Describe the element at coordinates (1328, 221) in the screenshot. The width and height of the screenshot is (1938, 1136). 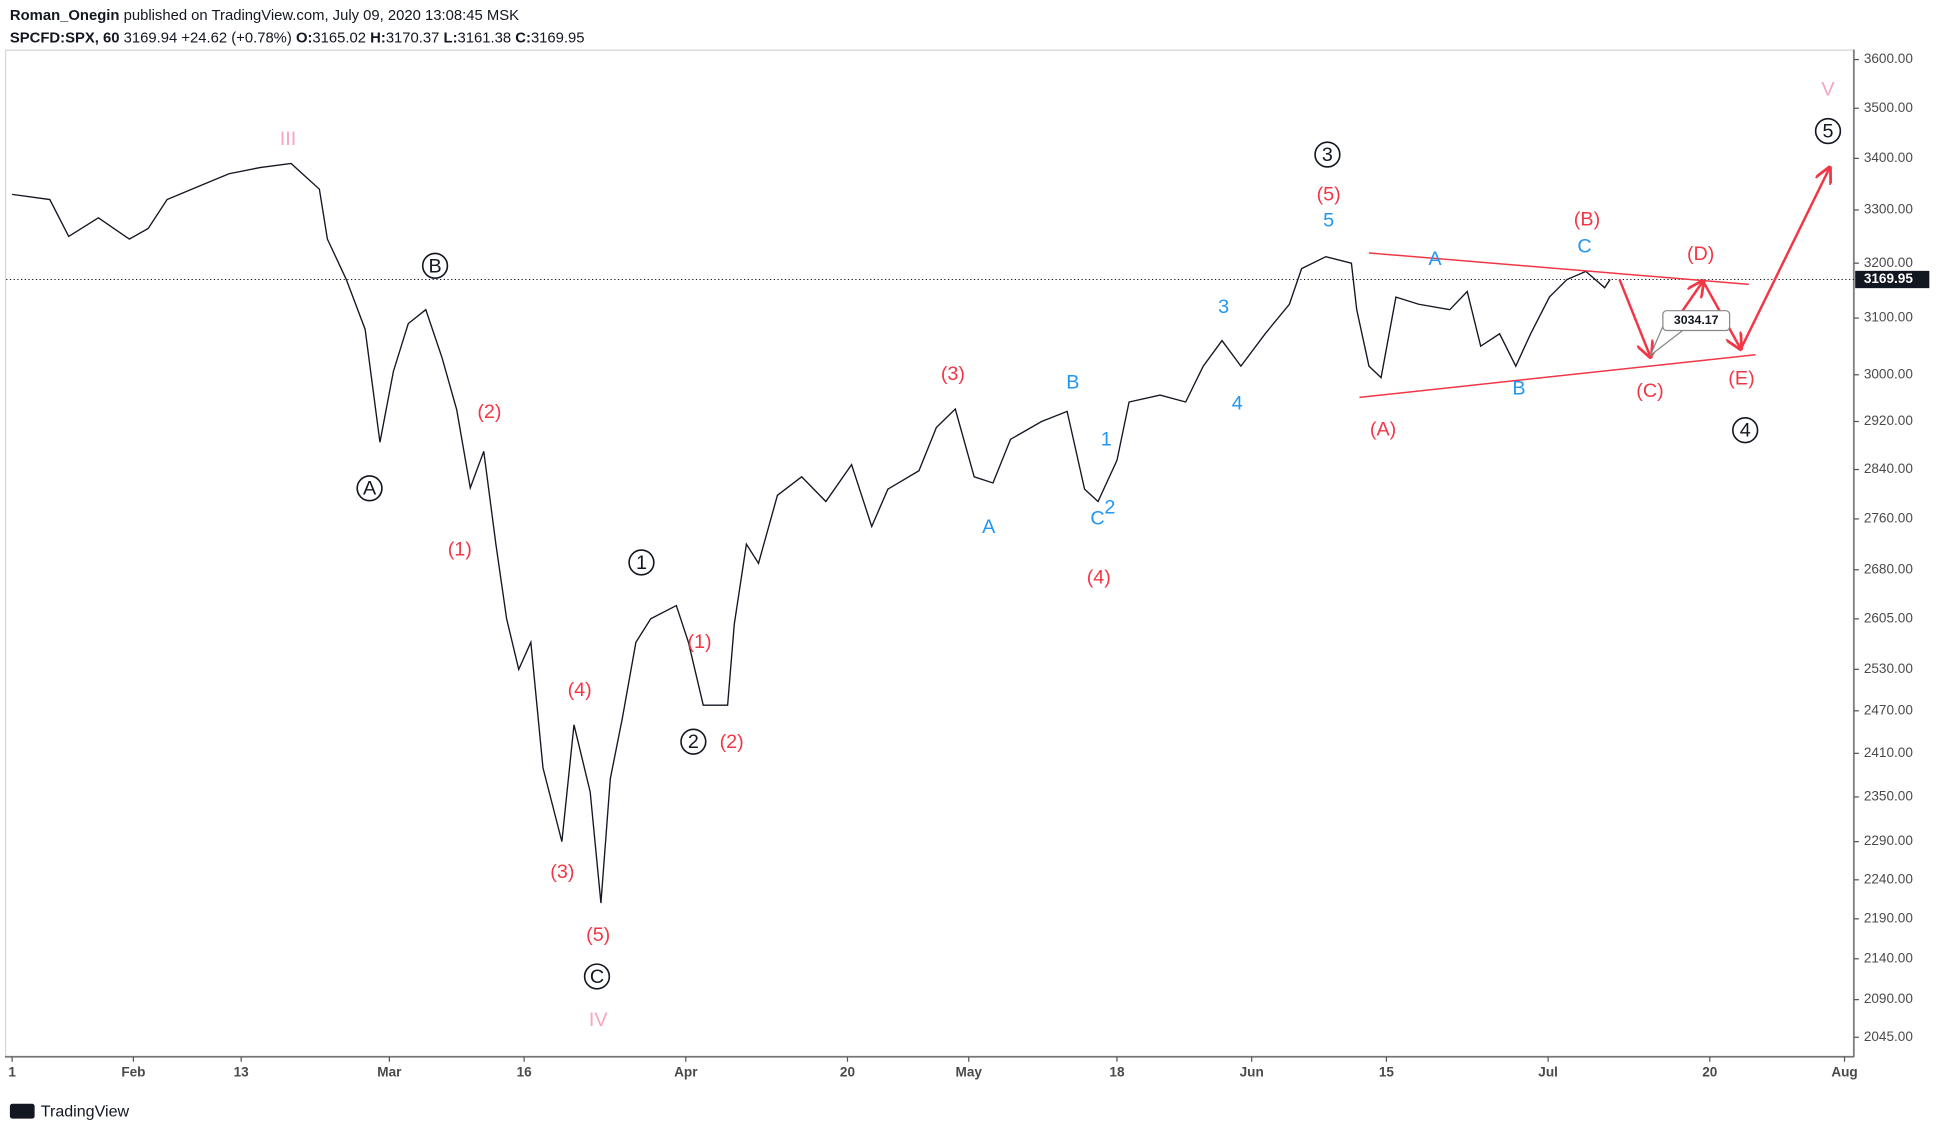
I see `wave-label: 5` at that location.